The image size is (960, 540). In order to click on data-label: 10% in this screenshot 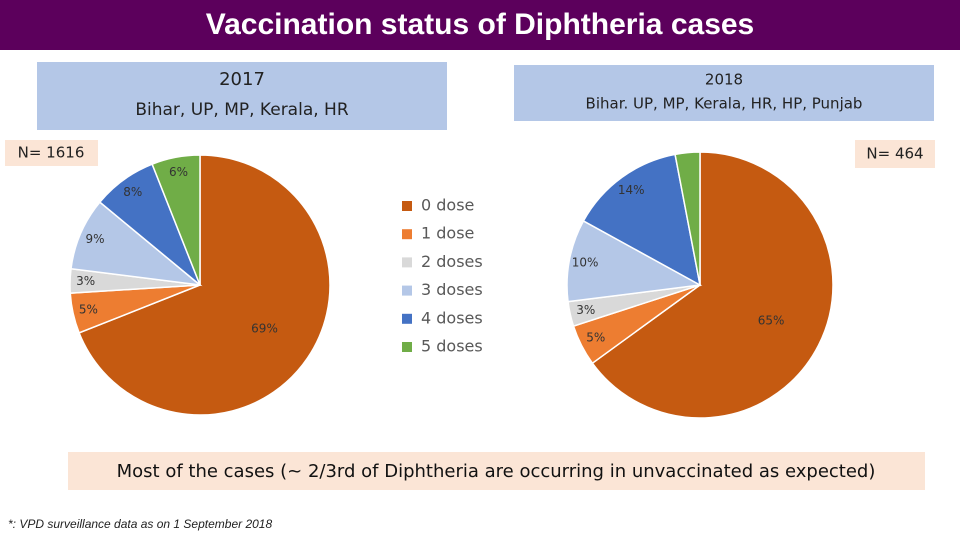, I will do `click(585, 263)`.